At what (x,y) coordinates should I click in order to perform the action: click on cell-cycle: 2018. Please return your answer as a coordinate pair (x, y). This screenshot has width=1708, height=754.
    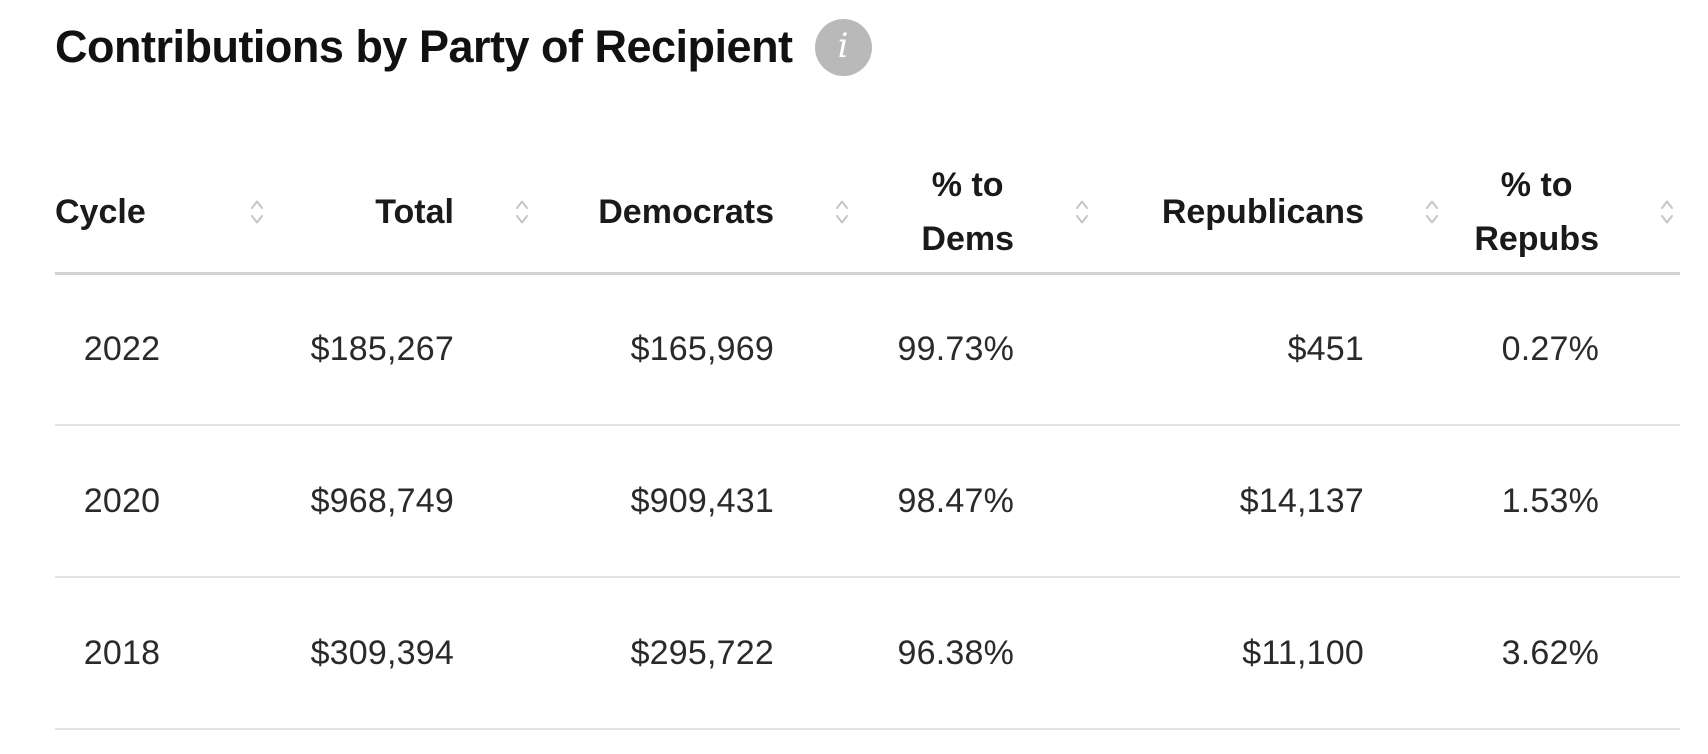
    Looking at the image, I should click on (162, 653).